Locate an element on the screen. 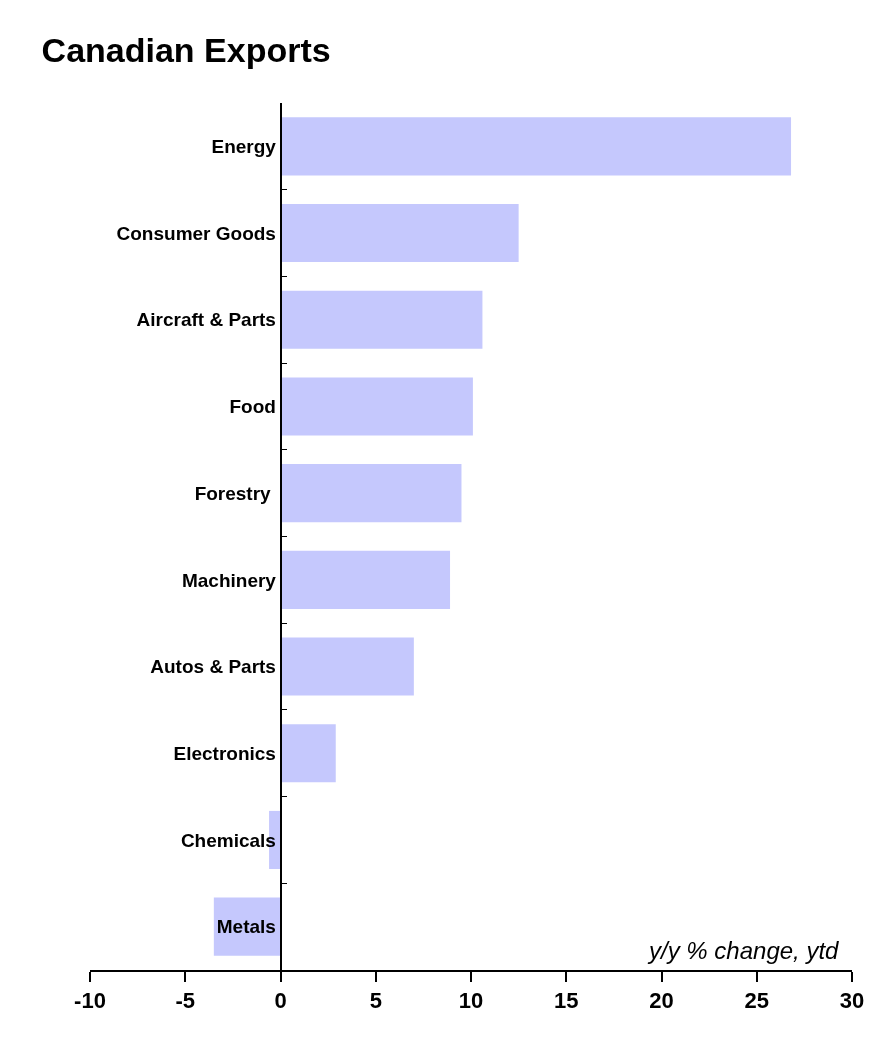  x-tick-label: 30 is located at coordinates (852, 1001).